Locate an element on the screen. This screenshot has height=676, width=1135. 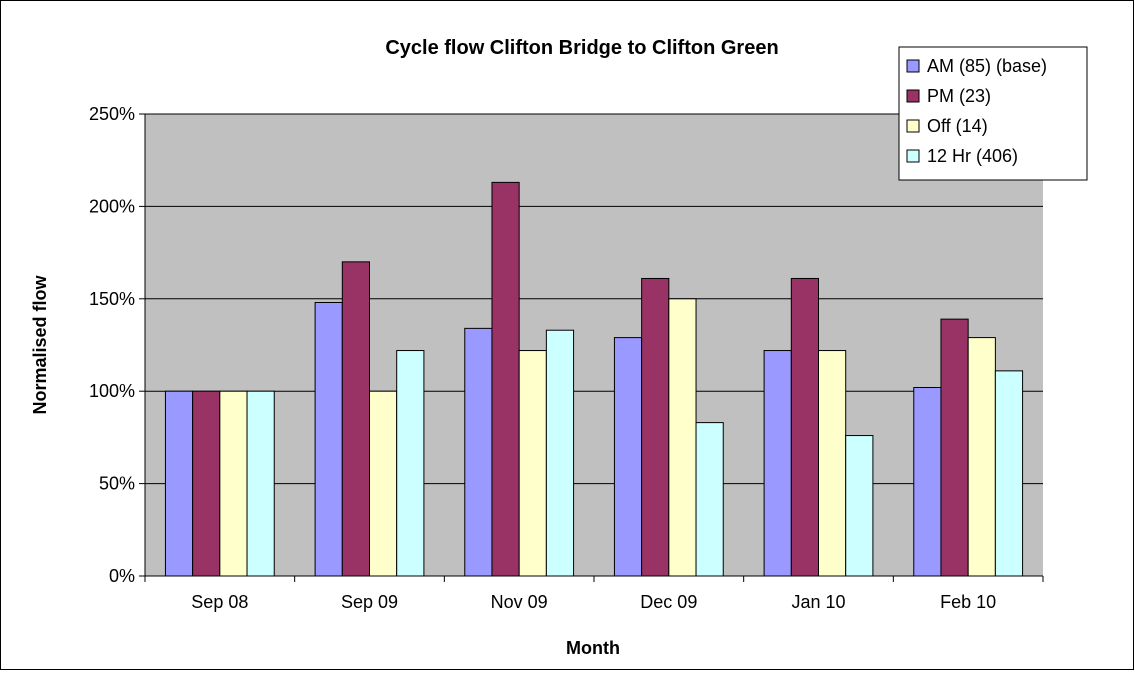
legend-label: PM (23) is located at coordinates (959, 96).